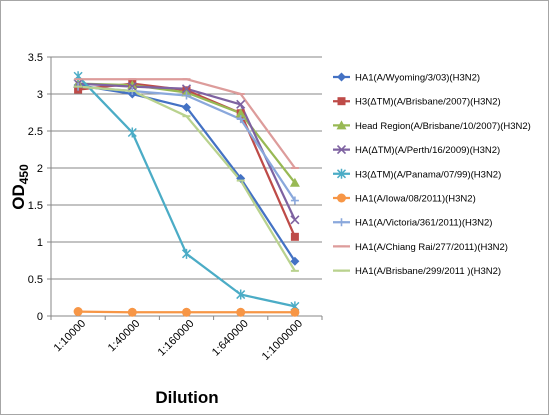 This screenshot has height=415, width=549. I want to click on y-tick-label: 0.5, so click(35, 280).